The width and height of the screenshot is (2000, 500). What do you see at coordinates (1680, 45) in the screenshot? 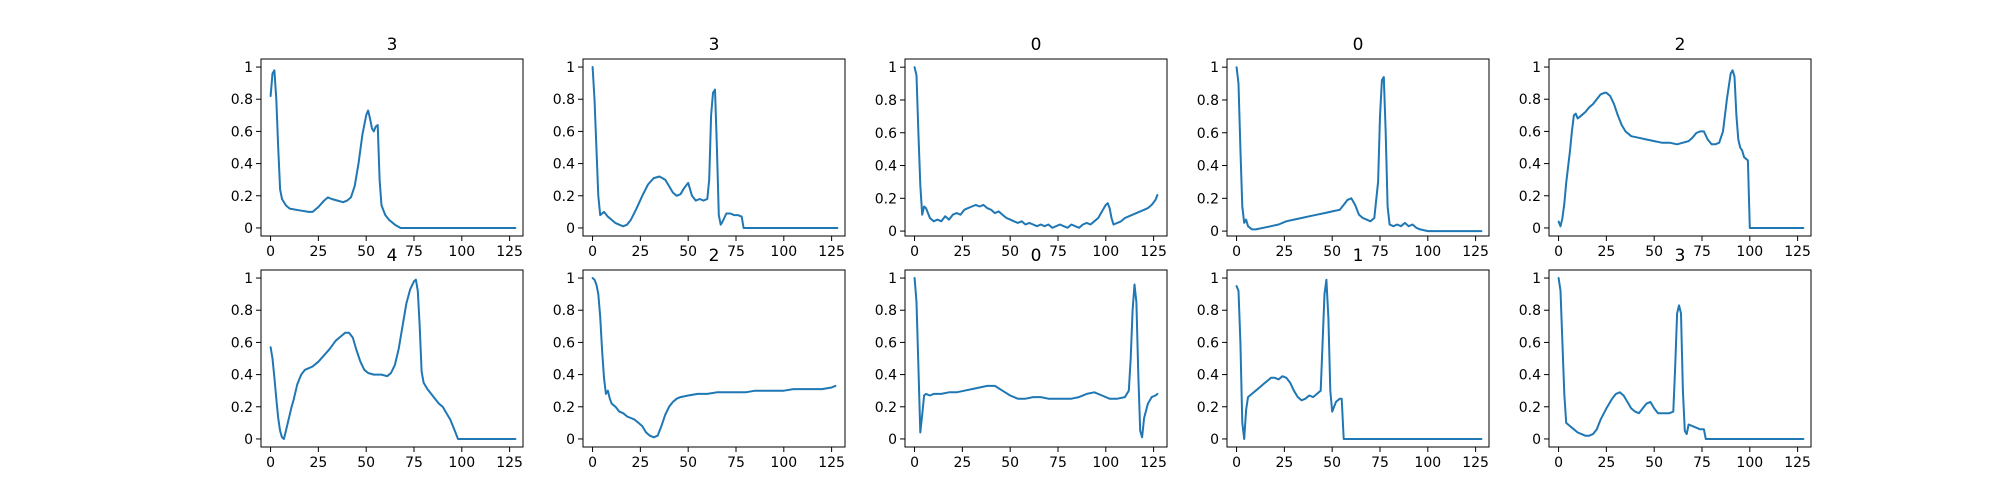
I see `subplot-title: 2` at bounding box center [1680, 45].